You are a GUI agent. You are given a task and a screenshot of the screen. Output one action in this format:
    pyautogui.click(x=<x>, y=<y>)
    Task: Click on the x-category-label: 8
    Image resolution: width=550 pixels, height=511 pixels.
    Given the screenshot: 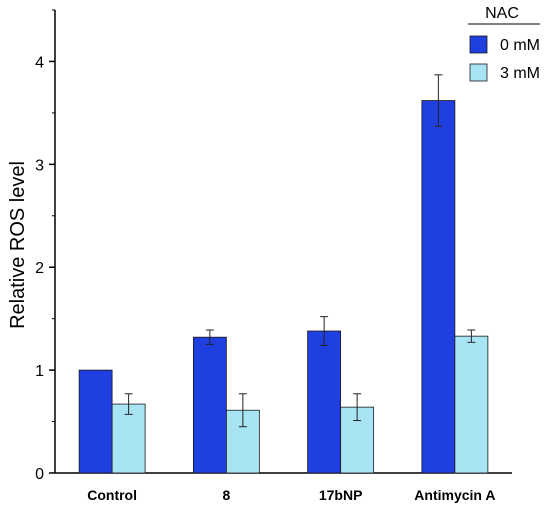 What is the action you would take?
    pyautogui.click(x=226, y=495)
    